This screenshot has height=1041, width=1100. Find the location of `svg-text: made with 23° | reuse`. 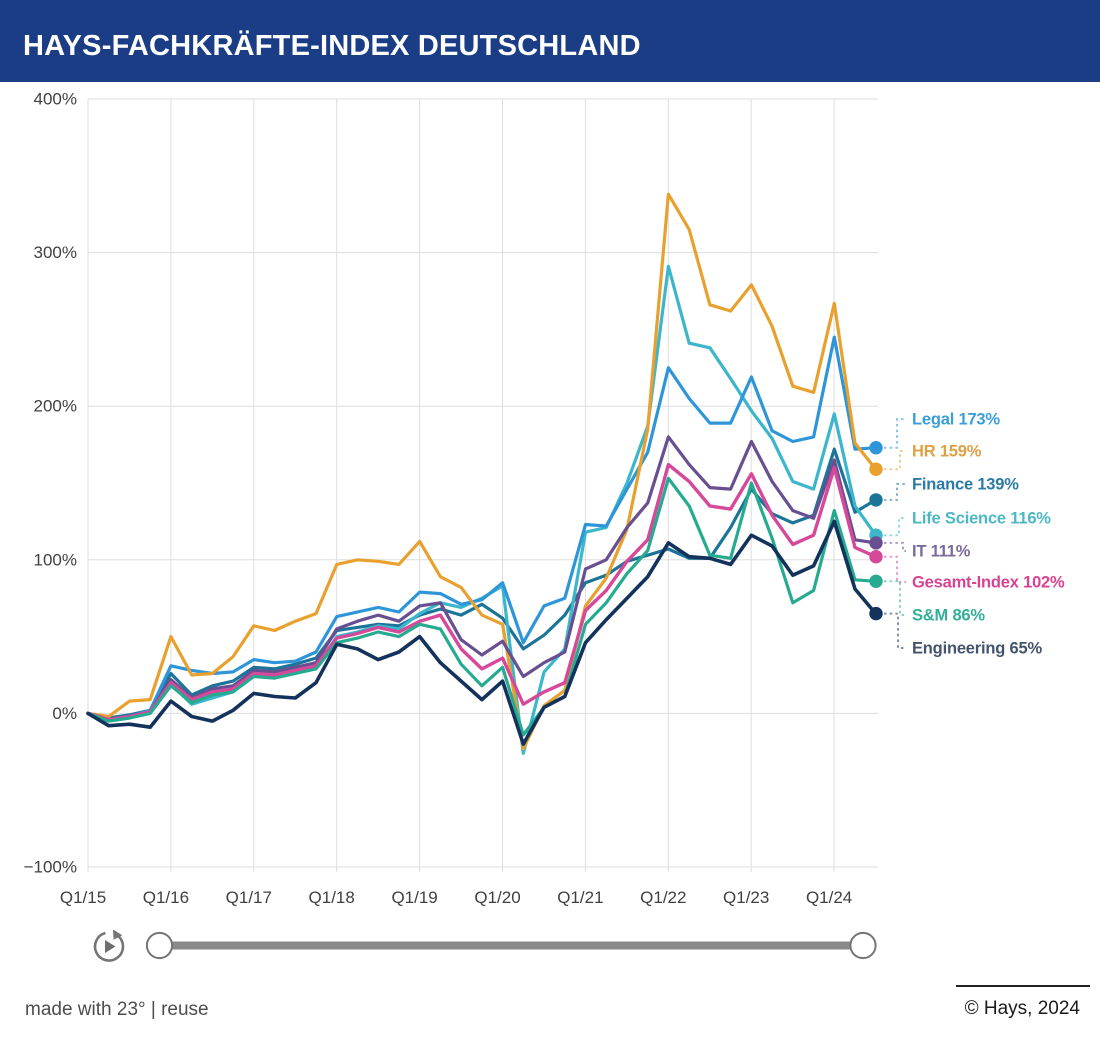

svg-text: made with 23° | reuse is located at coordinates (117, 1009).